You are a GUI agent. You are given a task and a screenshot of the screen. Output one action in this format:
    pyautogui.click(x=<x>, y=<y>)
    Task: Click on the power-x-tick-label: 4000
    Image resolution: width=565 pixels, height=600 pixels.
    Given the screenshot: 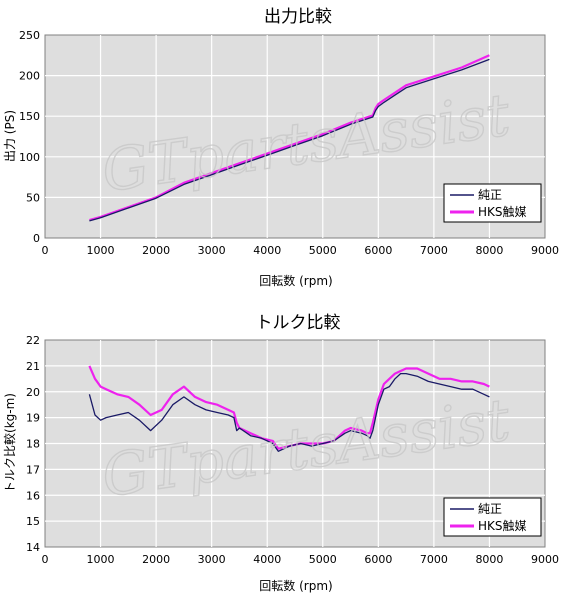 What is the action you would take?
    pyautogui.click(x=267, y=250)
    